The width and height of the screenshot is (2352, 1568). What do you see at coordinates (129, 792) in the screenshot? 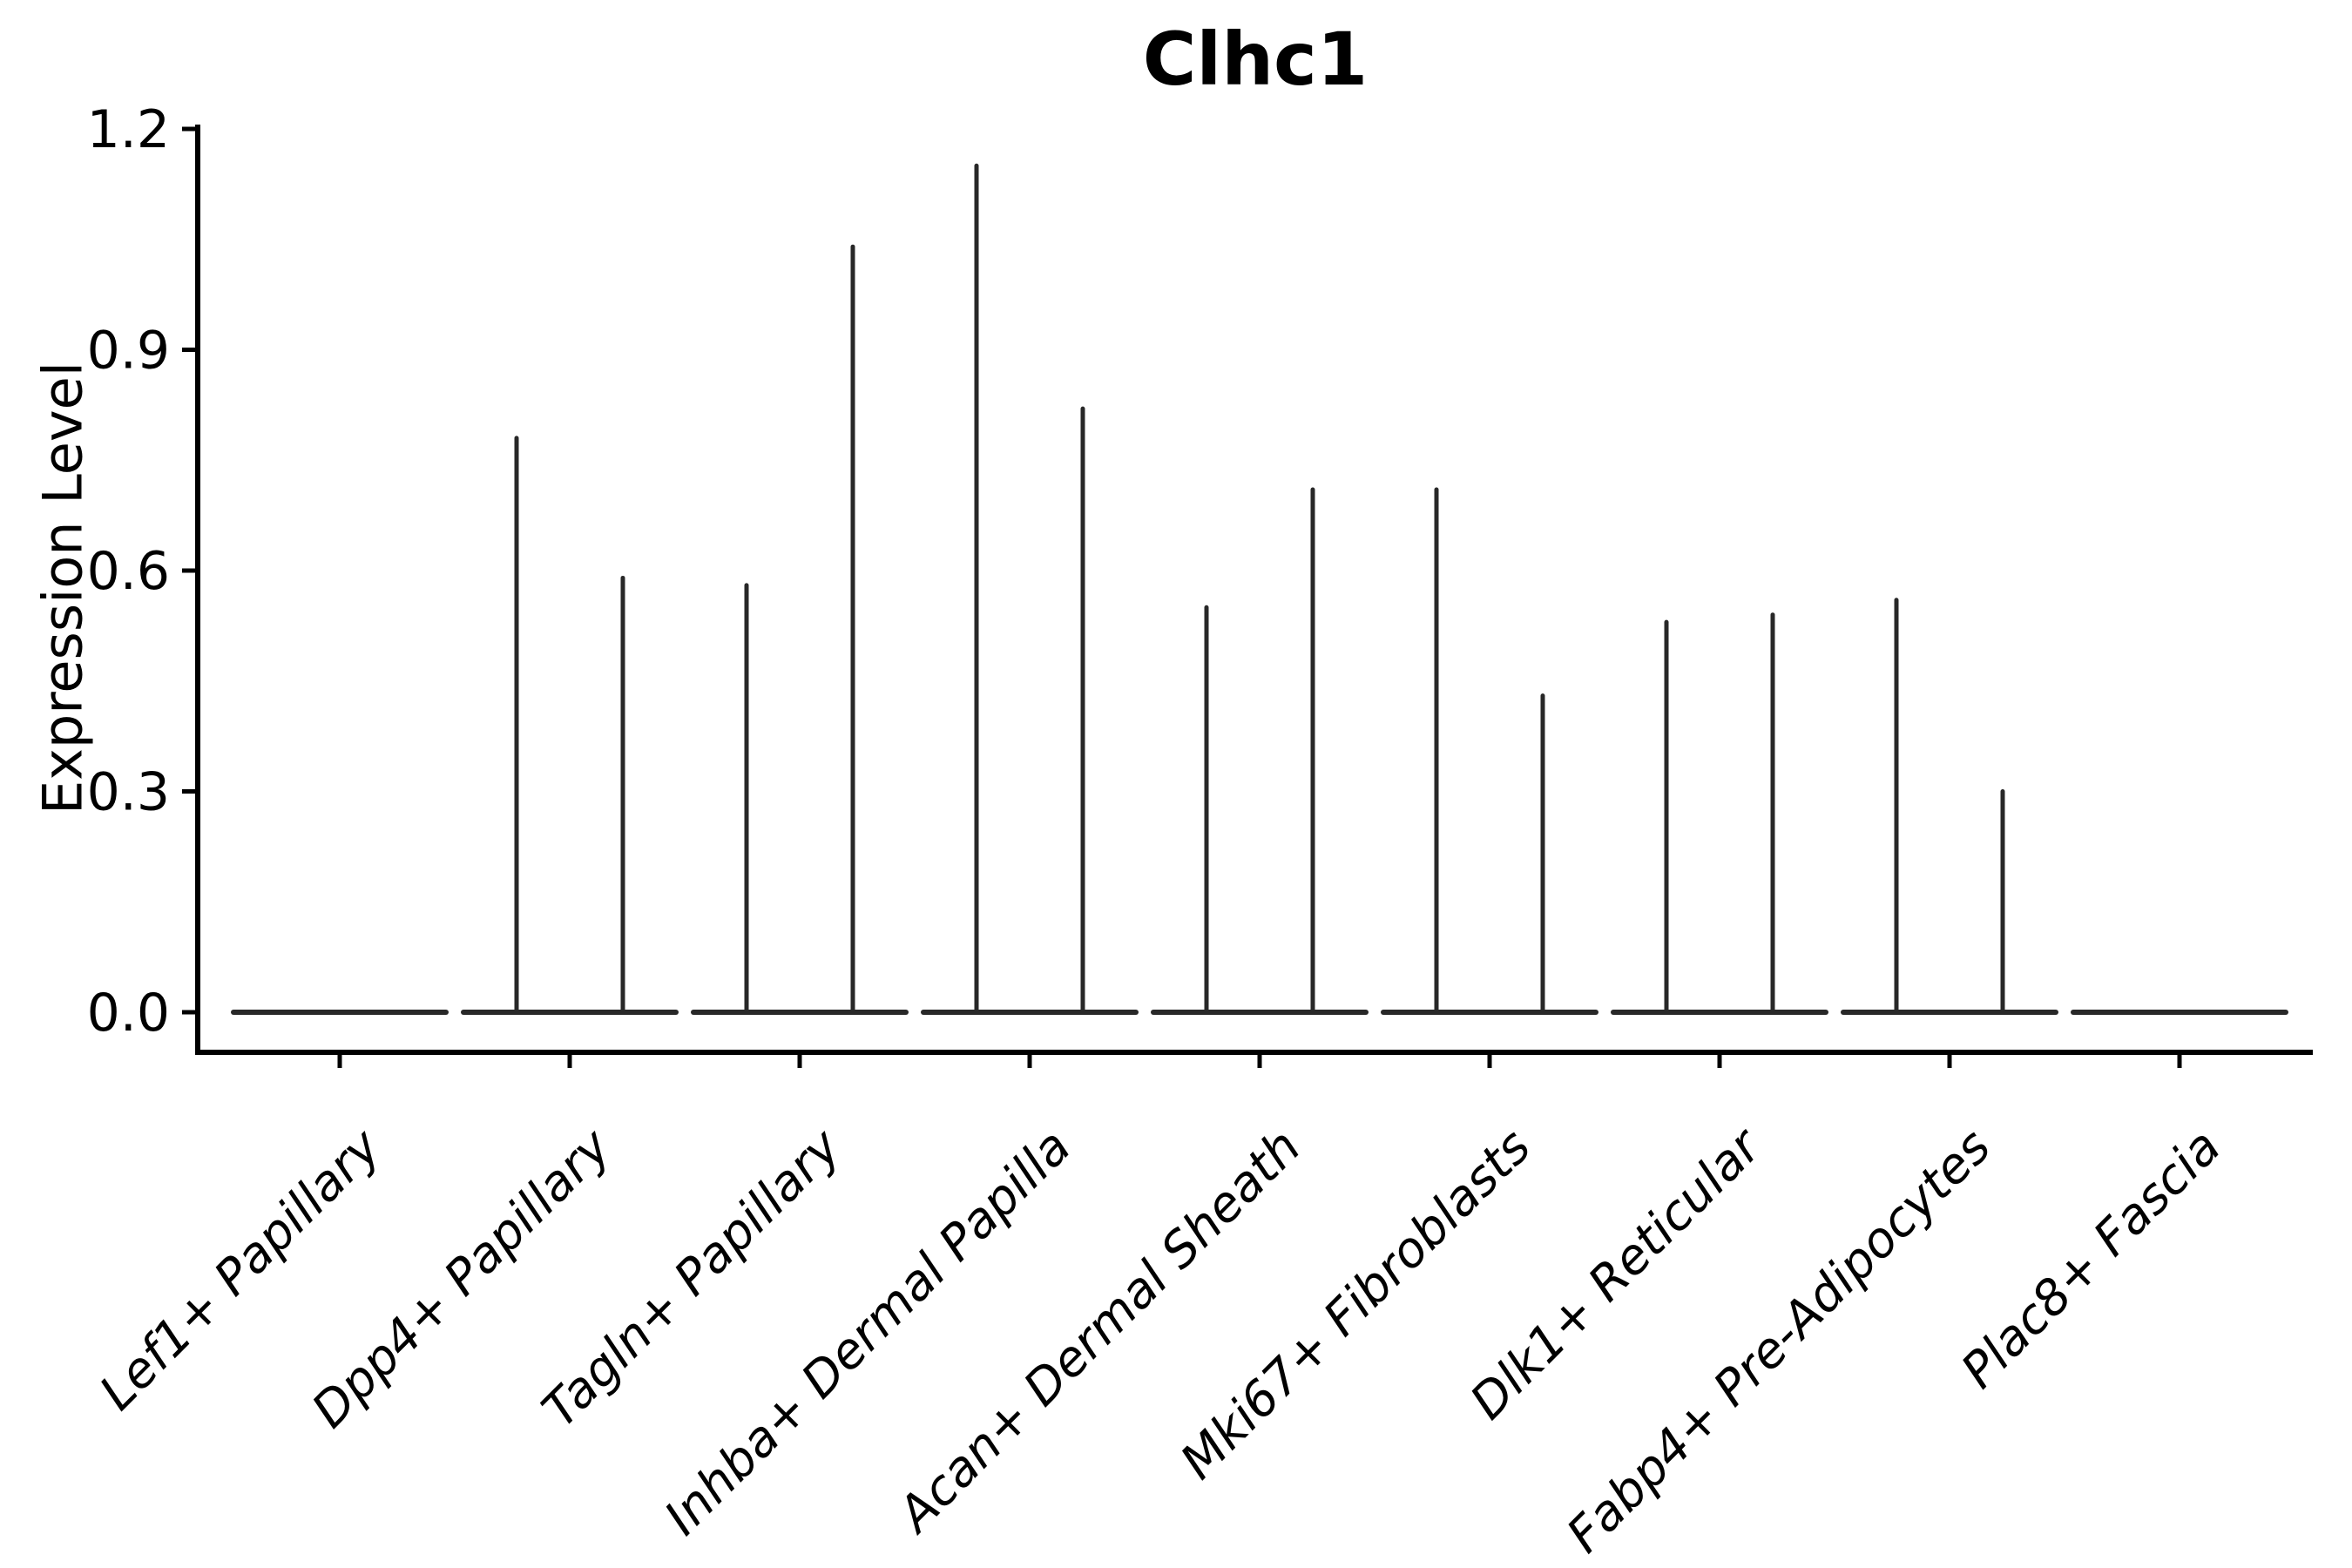
I see `y-tick-label: 0.3` at bounding box center [129, 792].